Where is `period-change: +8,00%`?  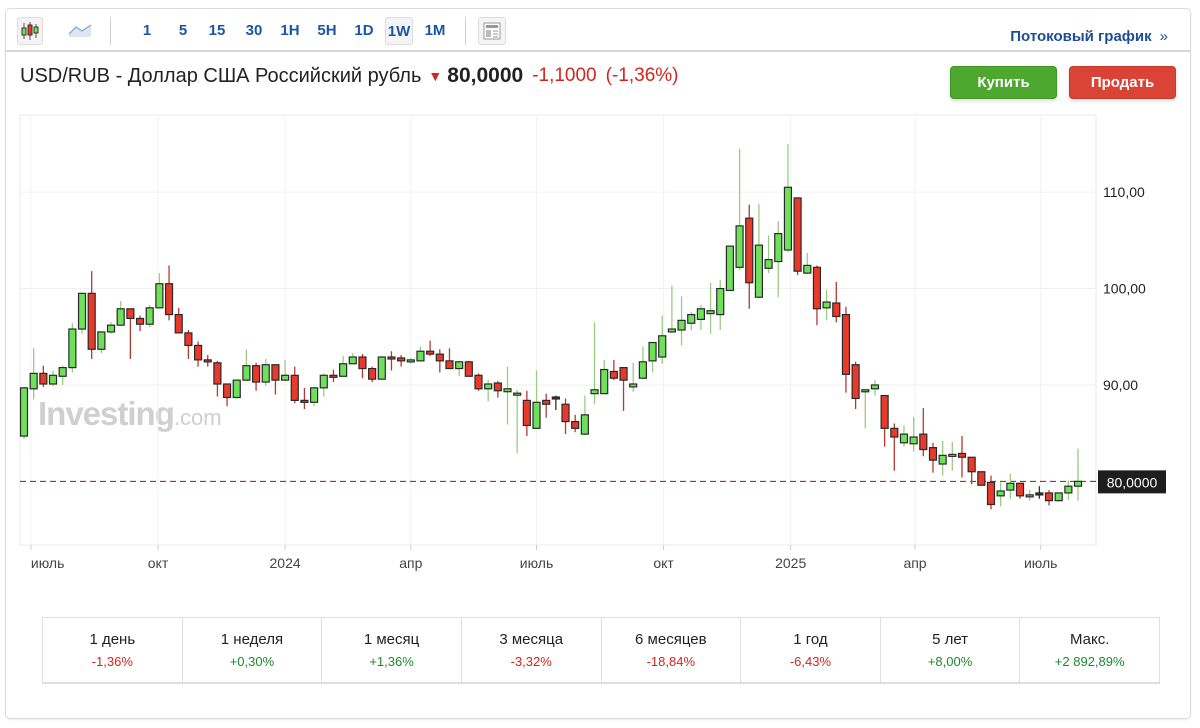
period-change: +8,00% is located at coordinates (950, 661).